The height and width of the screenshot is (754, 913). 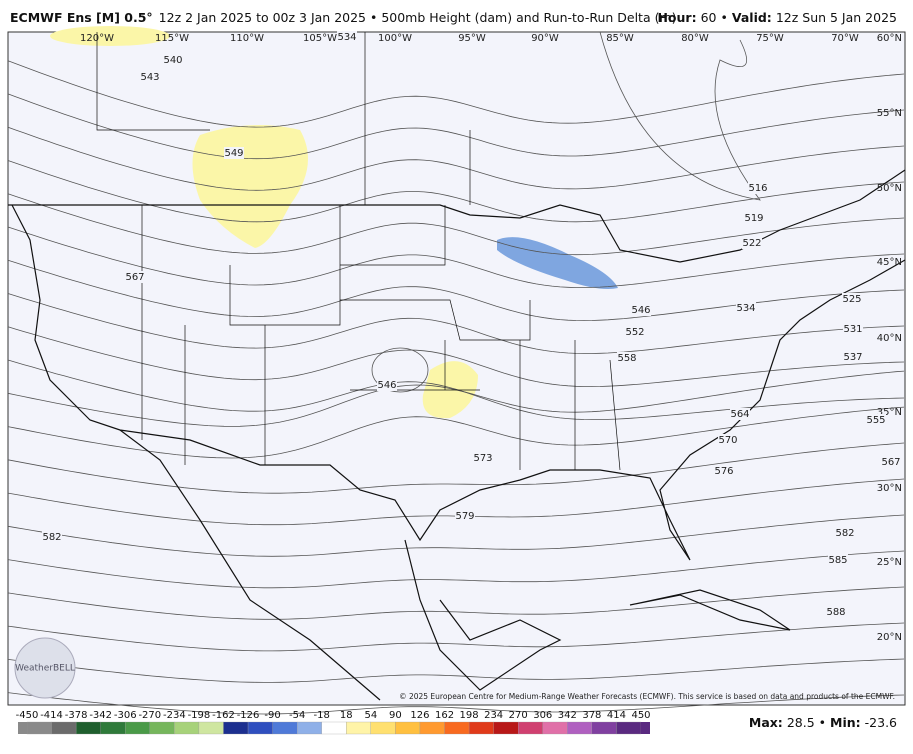 What do you see at coordinates (710, 610) in the screenshot?
I see `cuba` at bounding box center [710, 610].